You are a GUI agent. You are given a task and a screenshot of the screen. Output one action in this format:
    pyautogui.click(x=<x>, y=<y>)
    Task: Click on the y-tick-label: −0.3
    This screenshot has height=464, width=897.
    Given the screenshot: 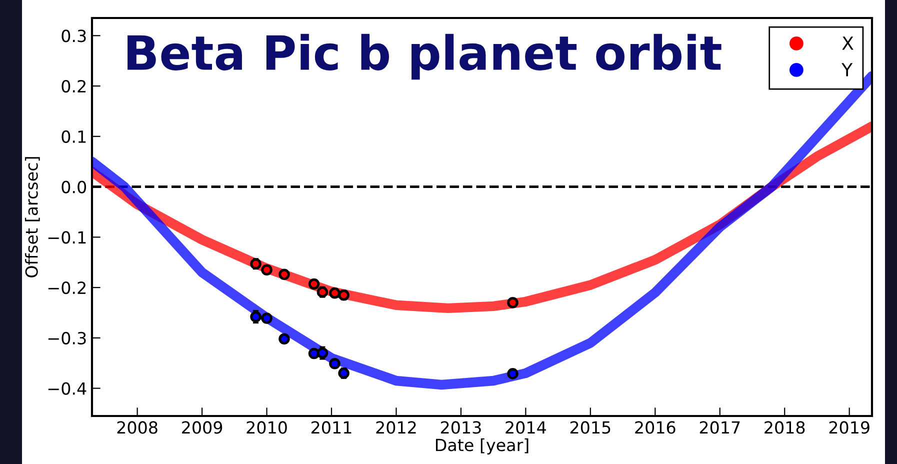 What is the action you would take?
    pyautogui.click(x=67, y=338)
    